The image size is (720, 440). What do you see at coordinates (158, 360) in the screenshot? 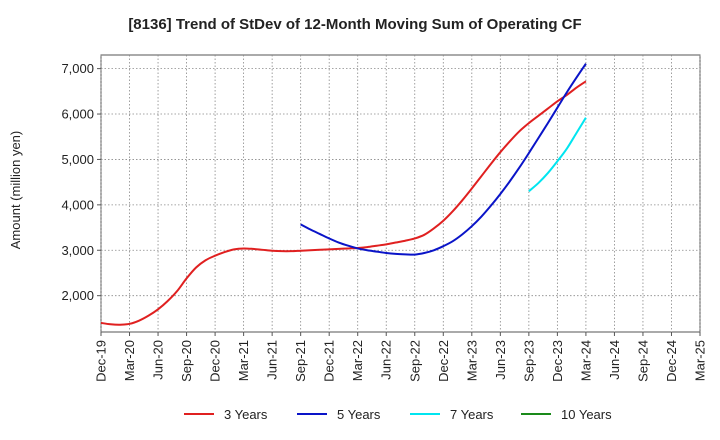
I see `x-tick-label: Jun-20` at bounding box center [158, 360].